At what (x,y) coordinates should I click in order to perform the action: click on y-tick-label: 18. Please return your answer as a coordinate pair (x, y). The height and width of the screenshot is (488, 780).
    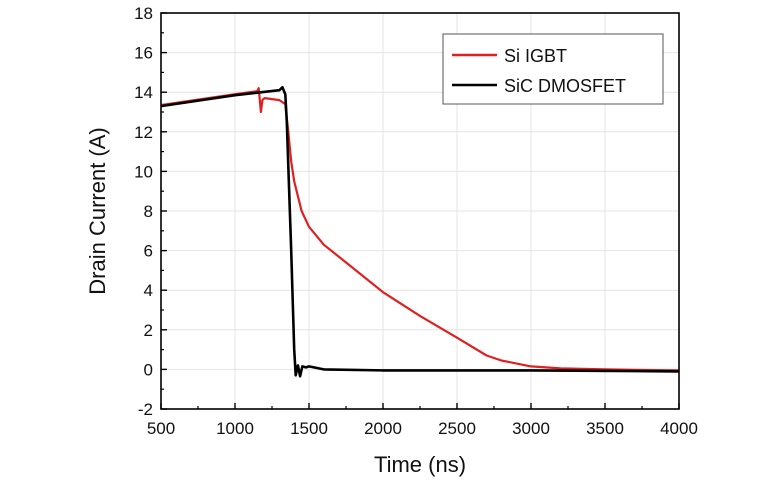
    Looking at the image, I should click on (143, 13).